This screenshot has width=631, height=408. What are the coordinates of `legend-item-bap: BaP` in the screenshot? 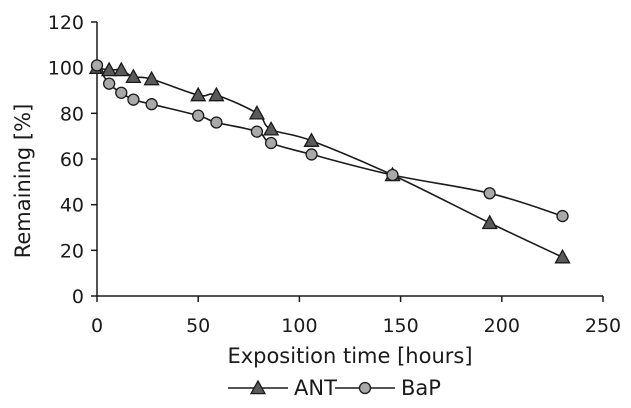 It's located at (388, 388).